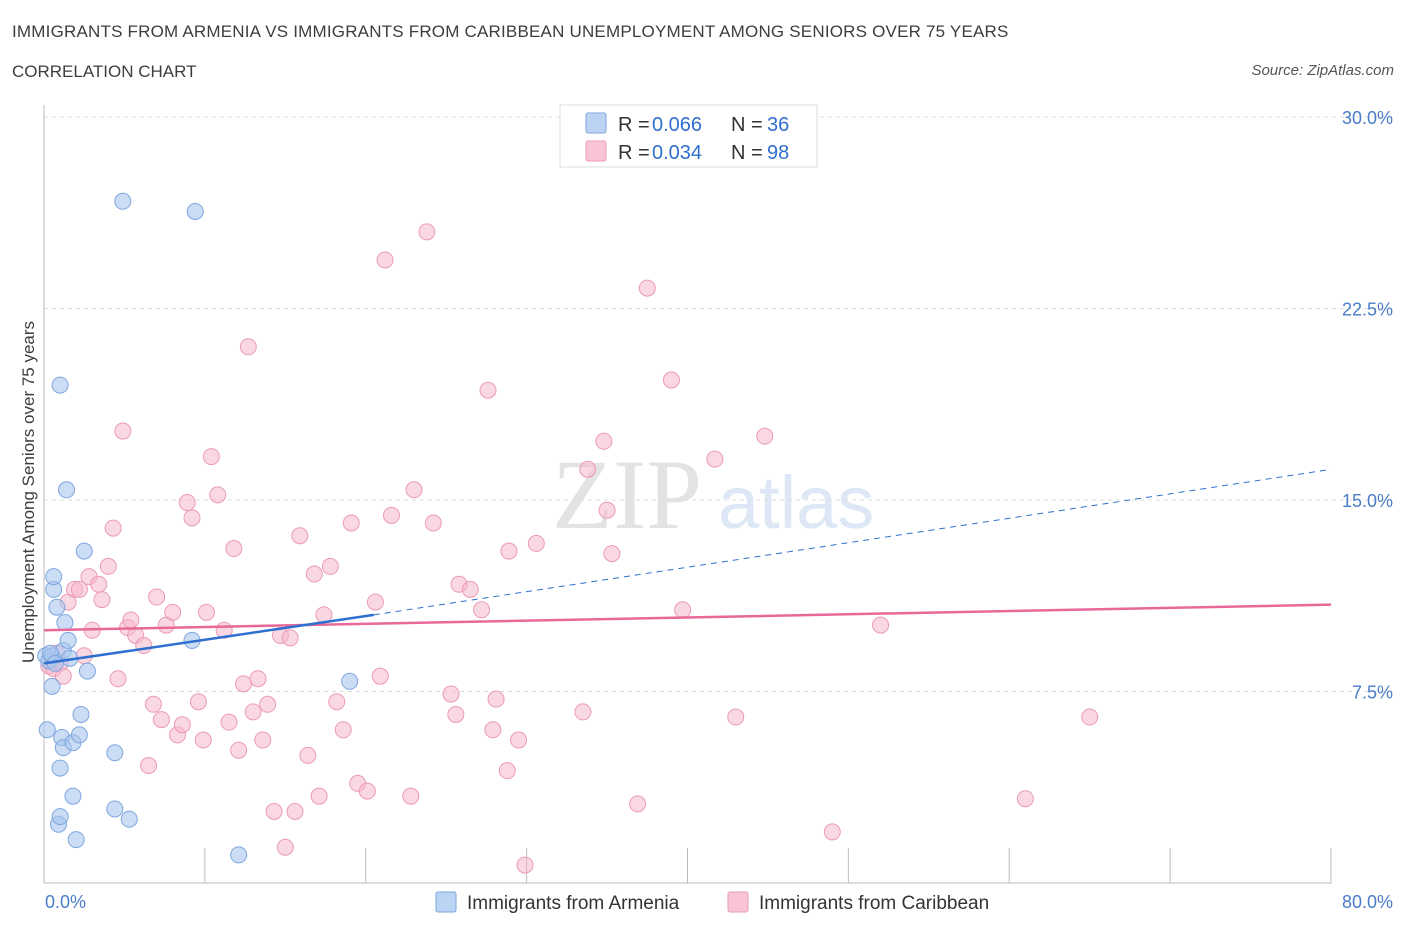 This screenshot has width=1406, height=930. I want to click on legend: R = 0.066 N = 36 R = 0.034 N = 98, so click(688, 136).